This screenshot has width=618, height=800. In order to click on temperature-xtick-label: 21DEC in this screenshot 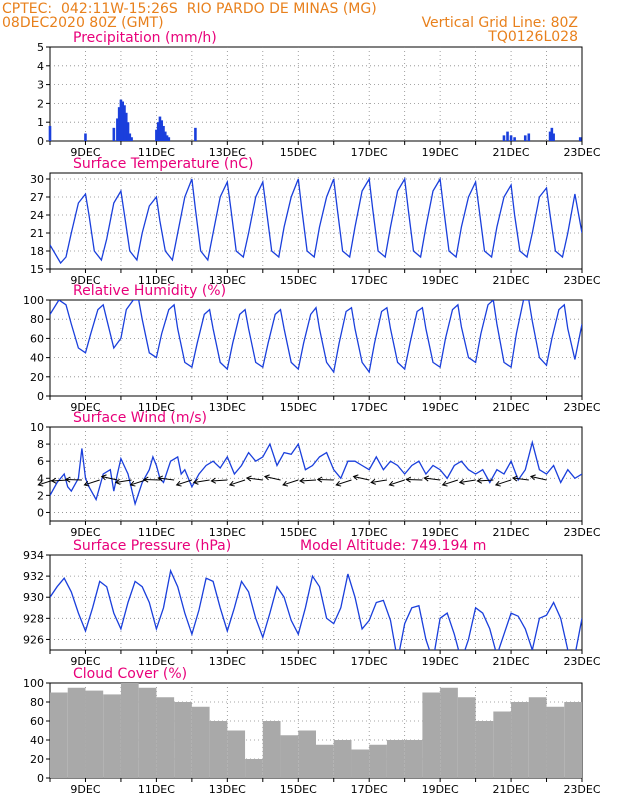, I will do `click(511, 280)`.